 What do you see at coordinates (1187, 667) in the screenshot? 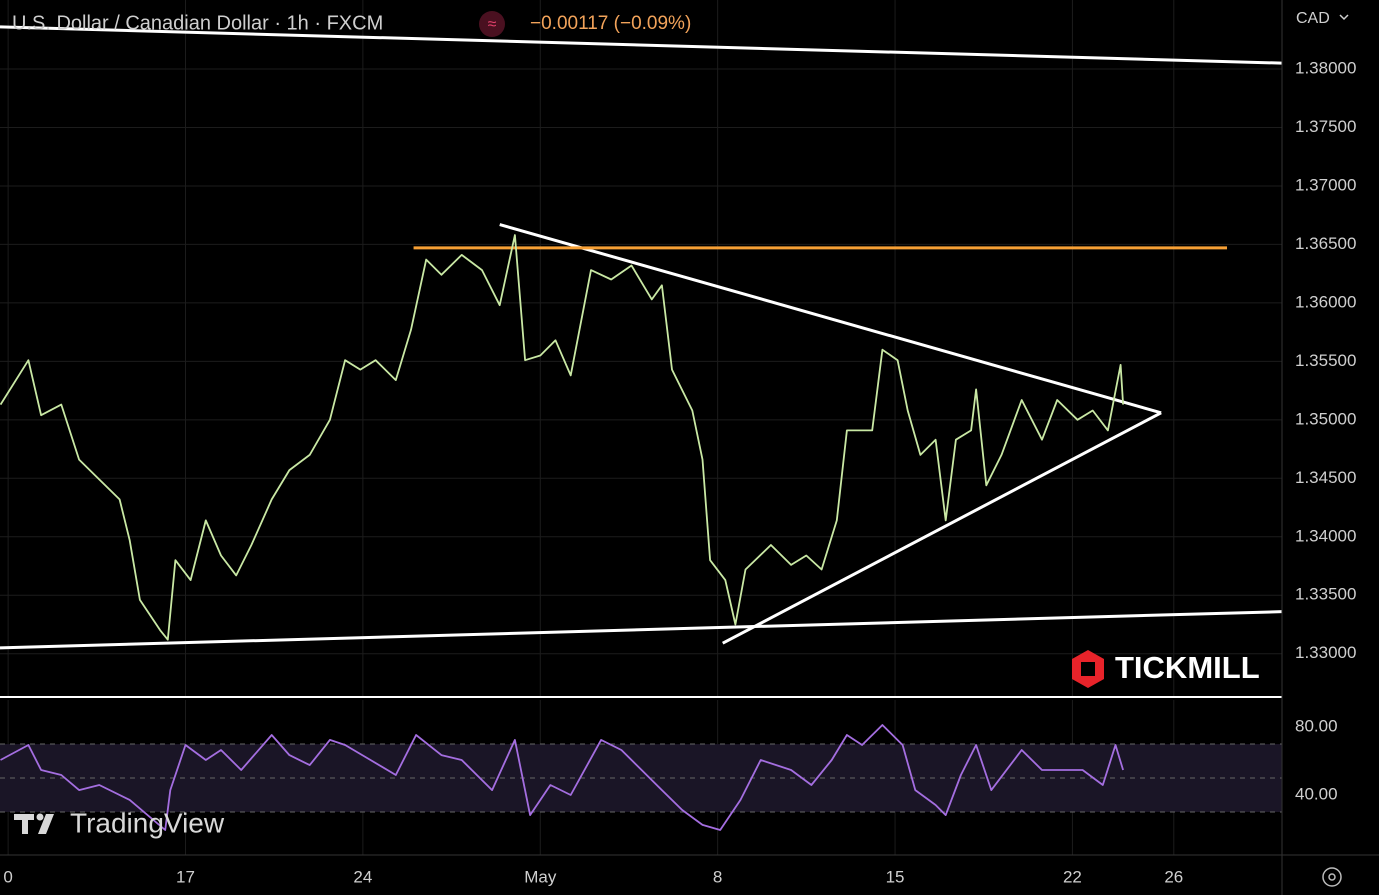
I see `broker-watermark: TICKMILL` at bounding box center [1187, 667].